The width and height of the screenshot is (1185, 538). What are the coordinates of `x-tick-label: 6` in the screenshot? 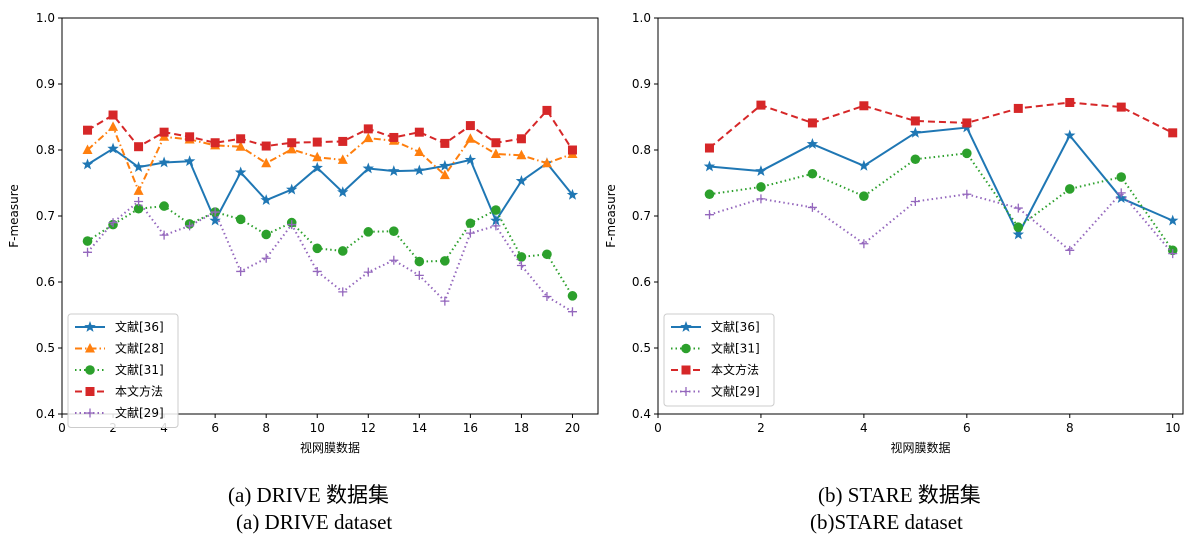 It's located at (967, 428).